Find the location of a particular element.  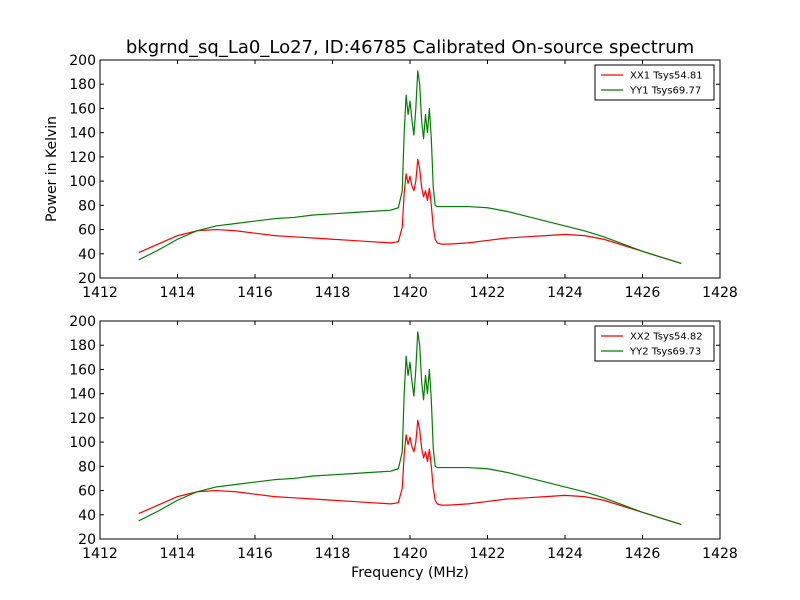

legend: XX1 Tsys54.81 YY1 Tsys69.77 is located at coordinates (654, 82).